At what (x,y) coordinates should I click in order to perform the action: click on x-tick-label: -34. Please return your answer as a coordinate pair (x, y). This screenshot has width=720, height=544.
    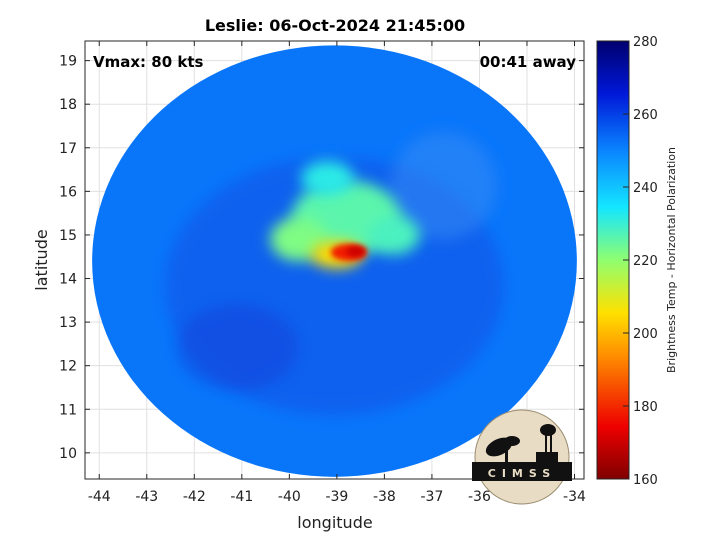
    Looking at the image, I should click on (574, 497).